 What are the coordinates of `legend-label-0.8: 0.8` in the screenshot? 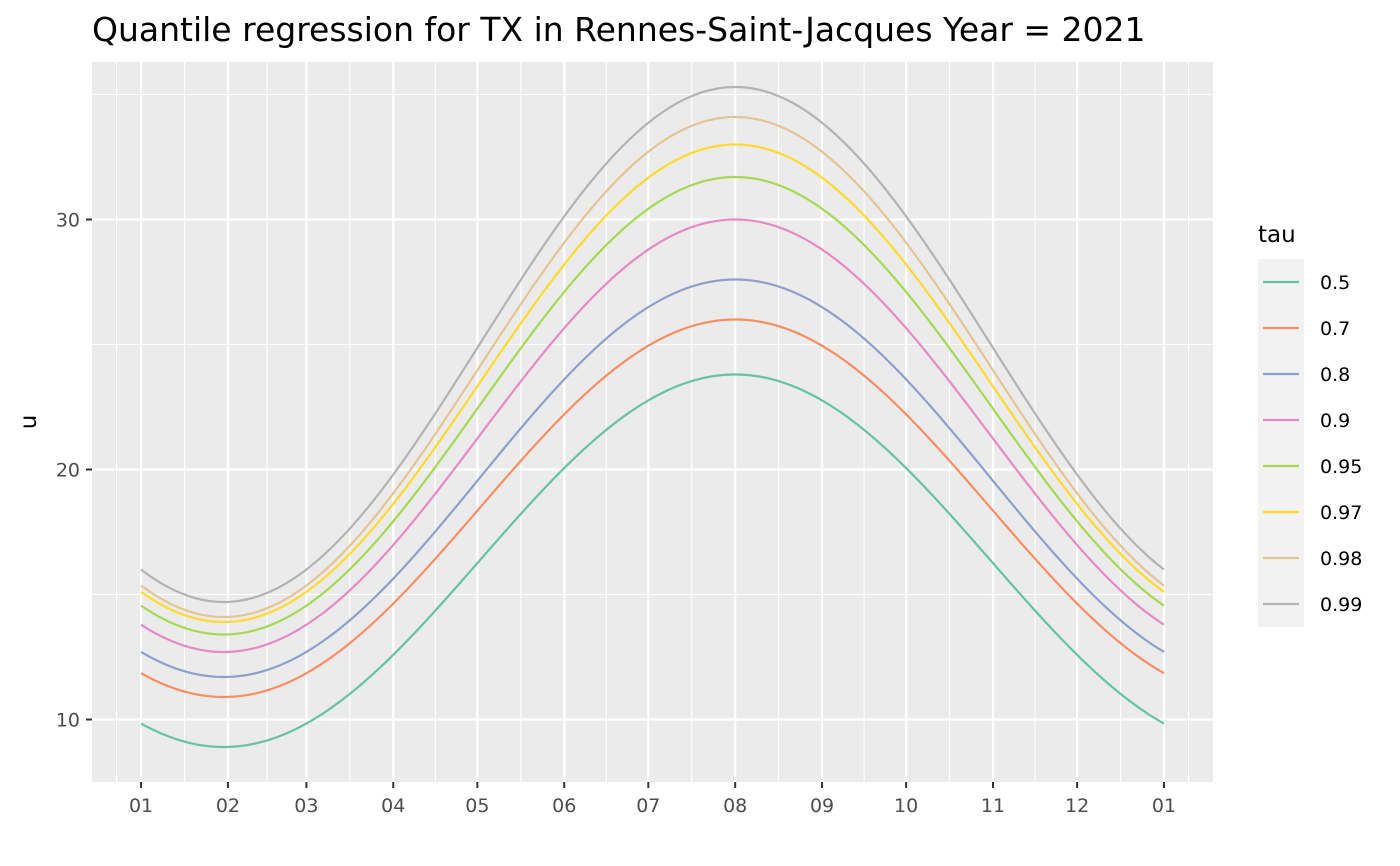 It's located at (1335, 375).